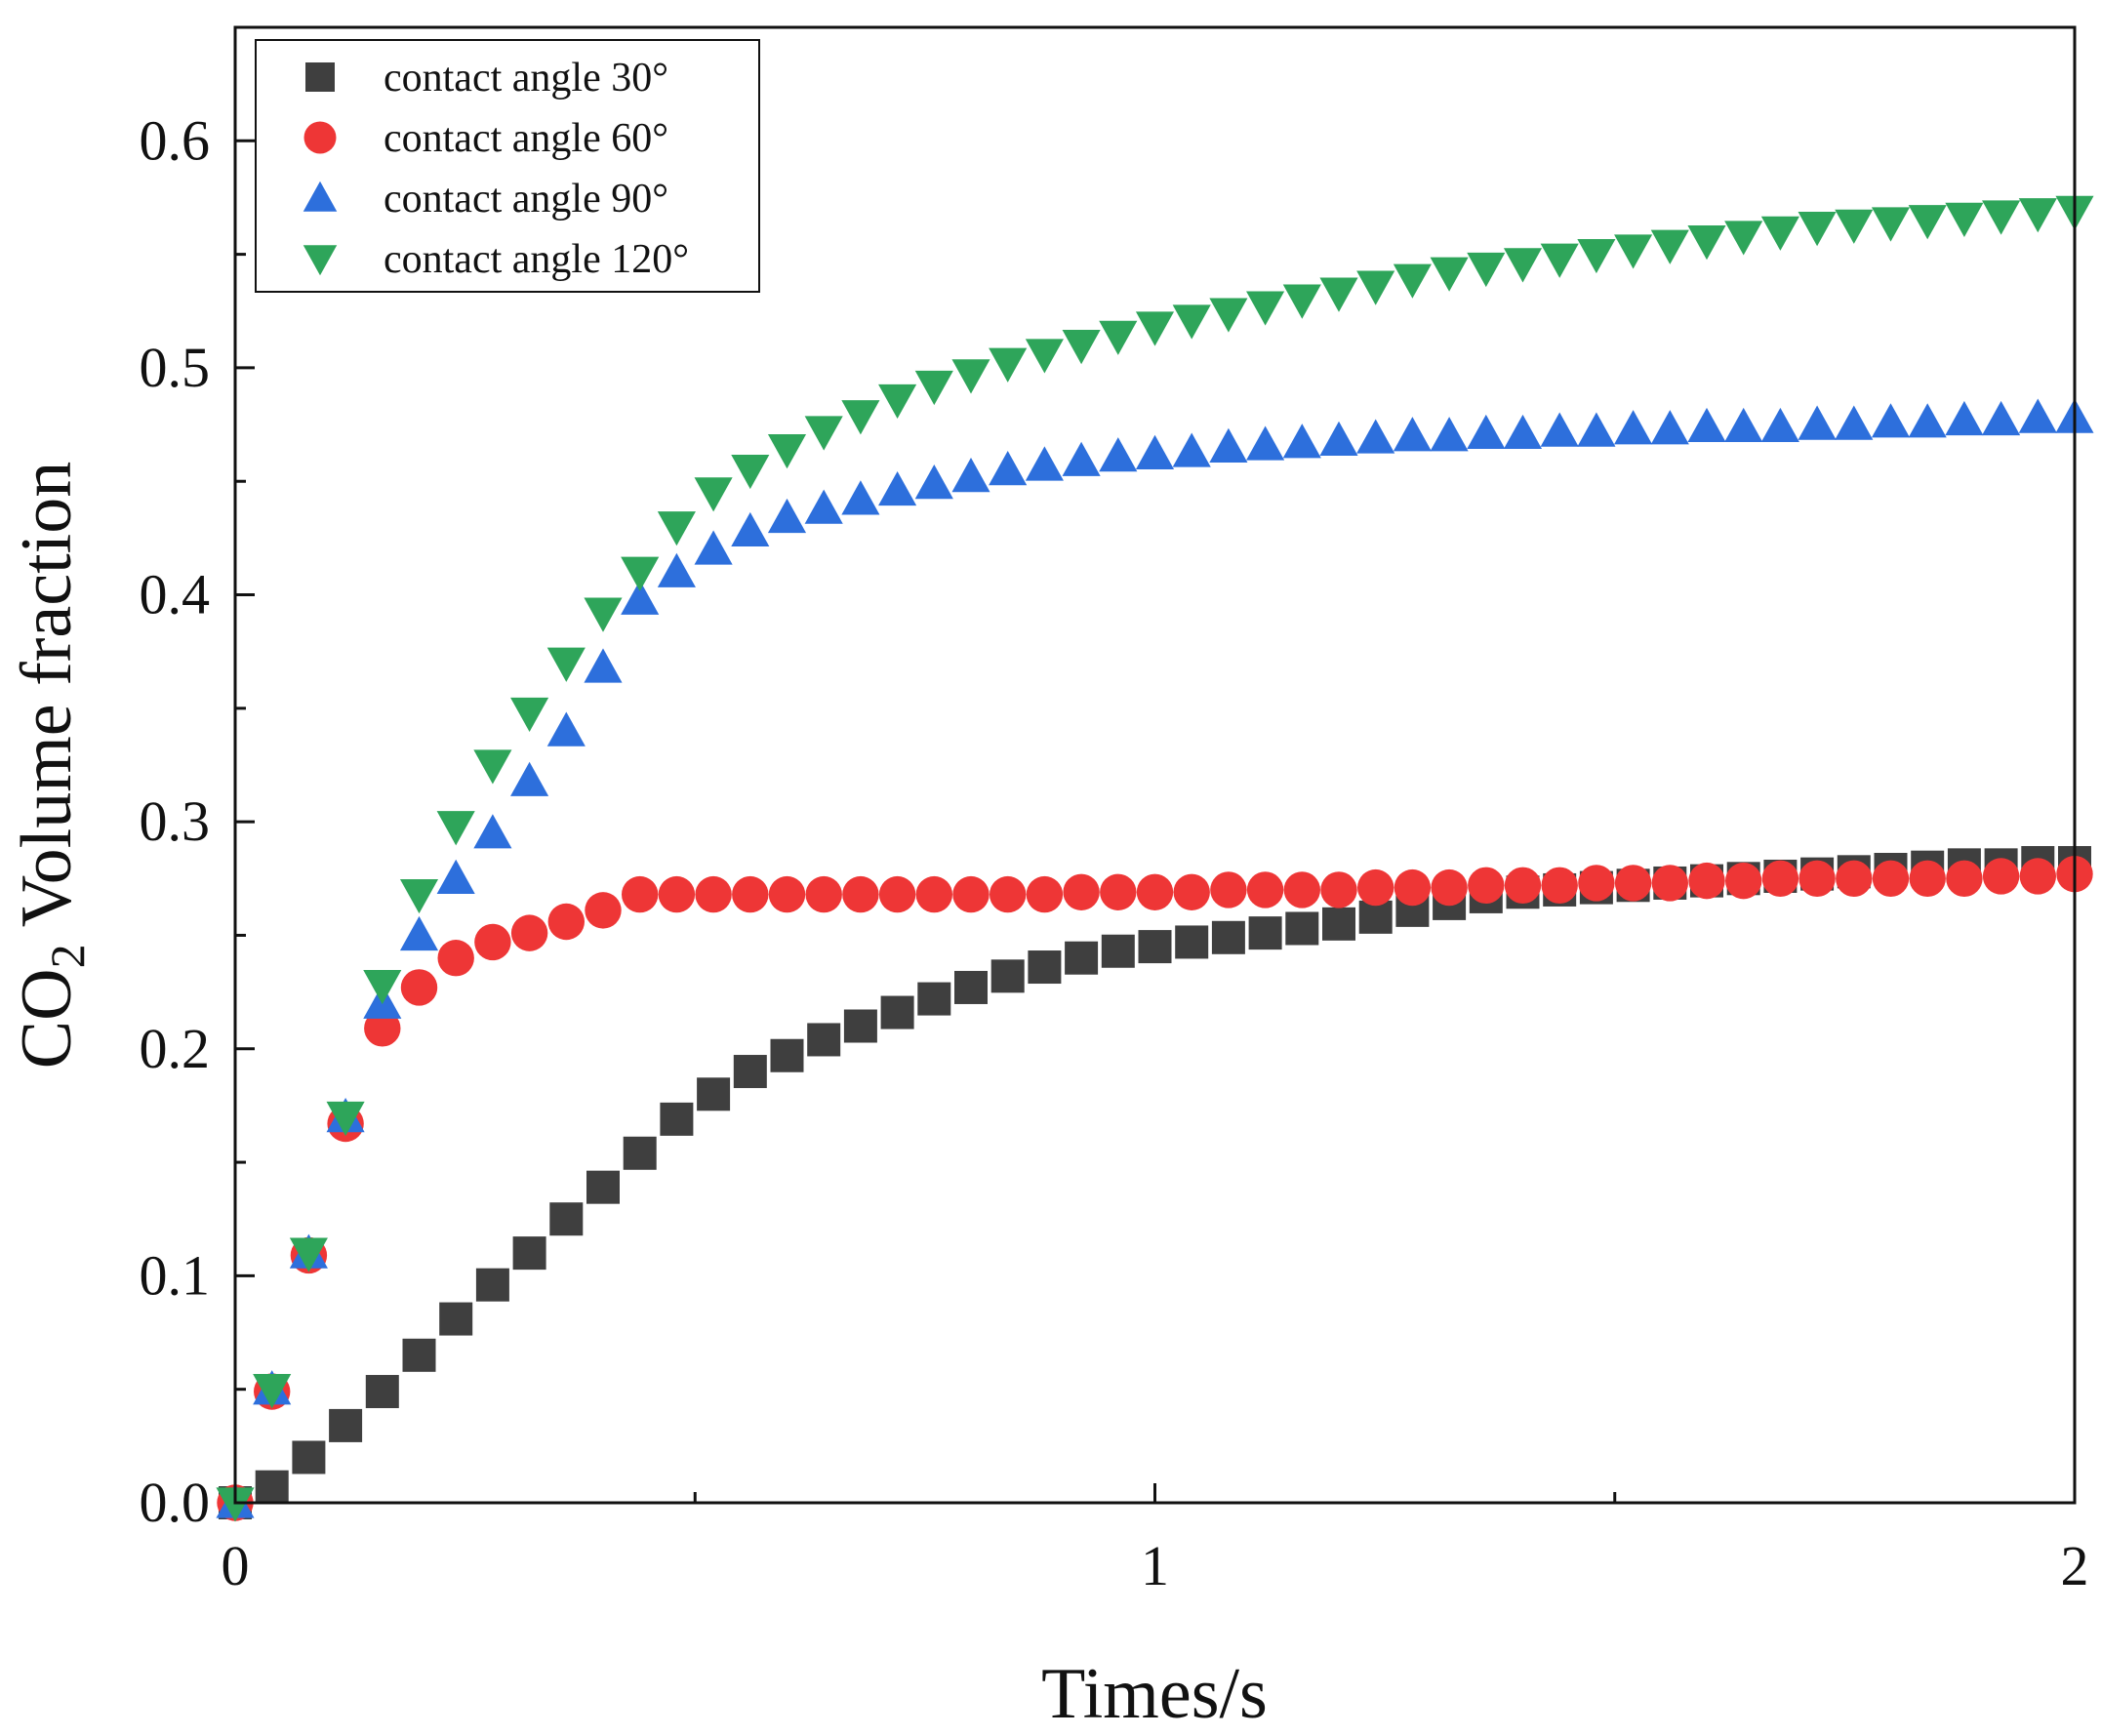 This screenshot has height=1736, width=2101. I want to click on x-tick-label: 1, so click(1155, 1565).